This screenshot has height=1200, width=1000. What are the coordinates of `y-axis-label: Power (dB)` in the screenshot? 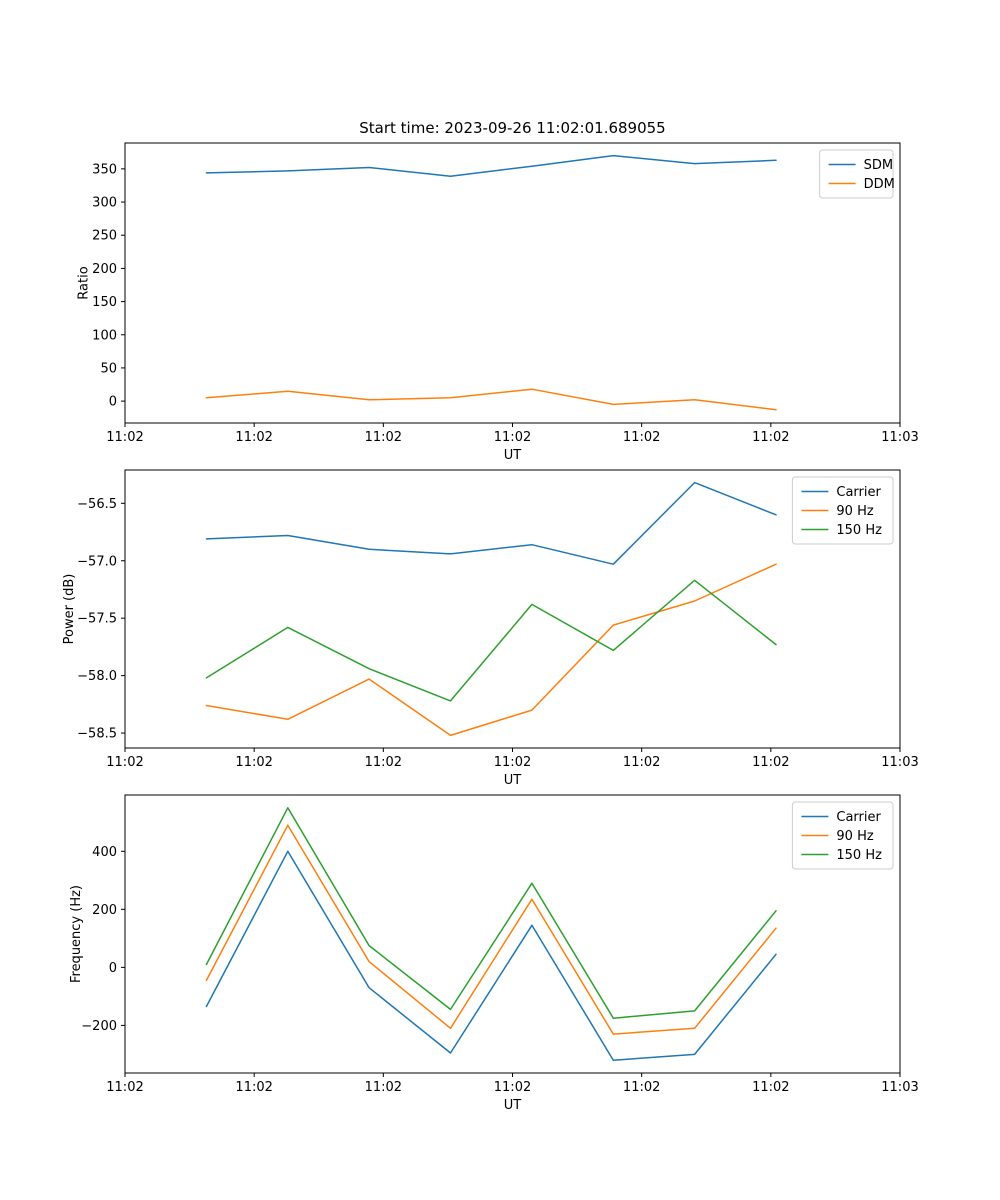 It's located at (69, 609).